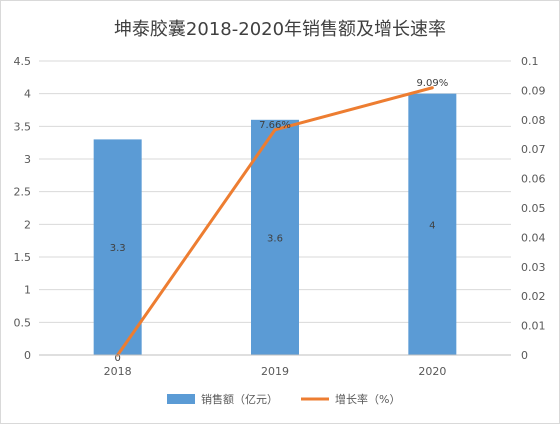 The width and height of the screenshot is (560, 424). What do you see at coordinates (533, 296) in the screenshot?
I see `y-right-tick-label: 0.02` at bounding box center [533, 296].